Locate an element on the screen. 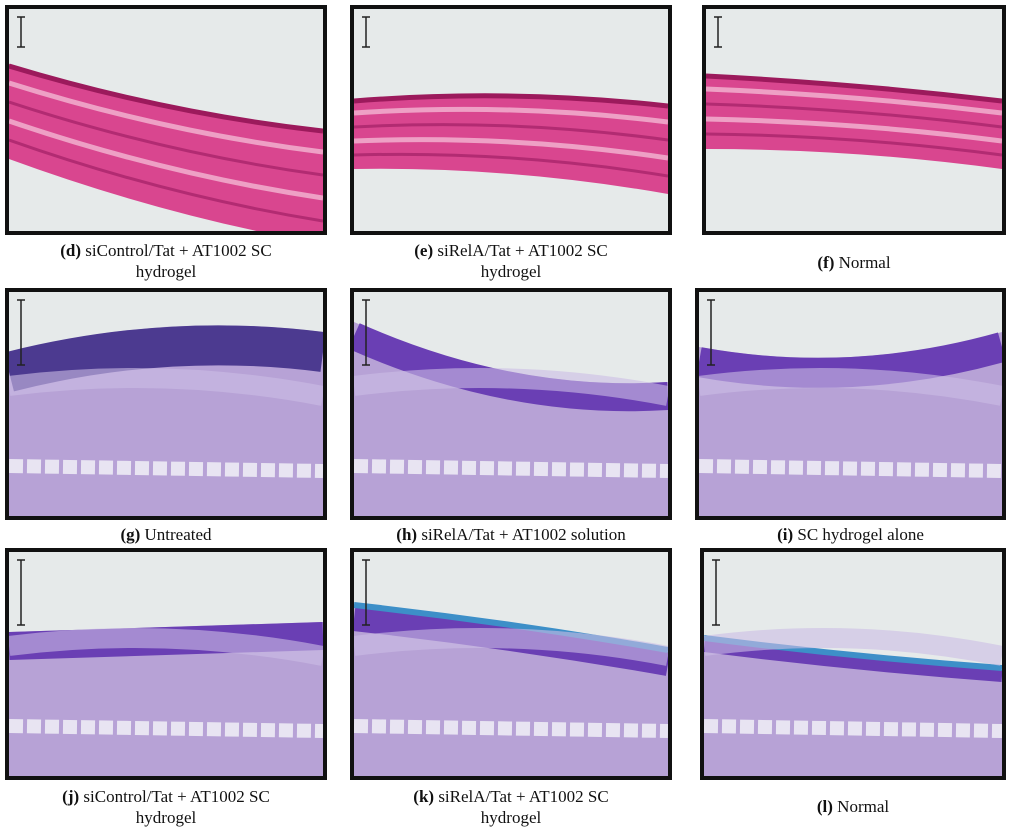 The width and height of the screenshot is (1024, 834). caption: (e) siRelA/Tat + AT1002 SC hydrogel is located at coordinates (511, 261).